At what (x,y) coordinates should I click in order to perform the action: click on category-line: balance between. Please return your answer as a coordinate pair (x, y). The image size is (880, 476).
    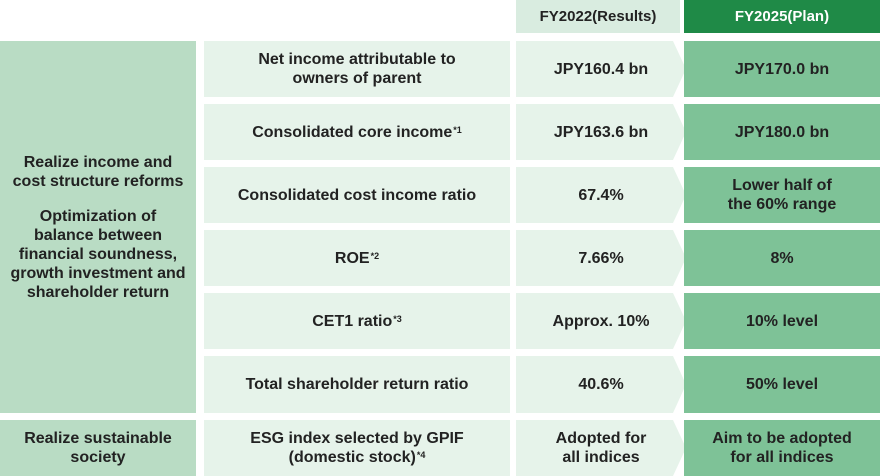
    Looking at the image, I should click on (98, 235).